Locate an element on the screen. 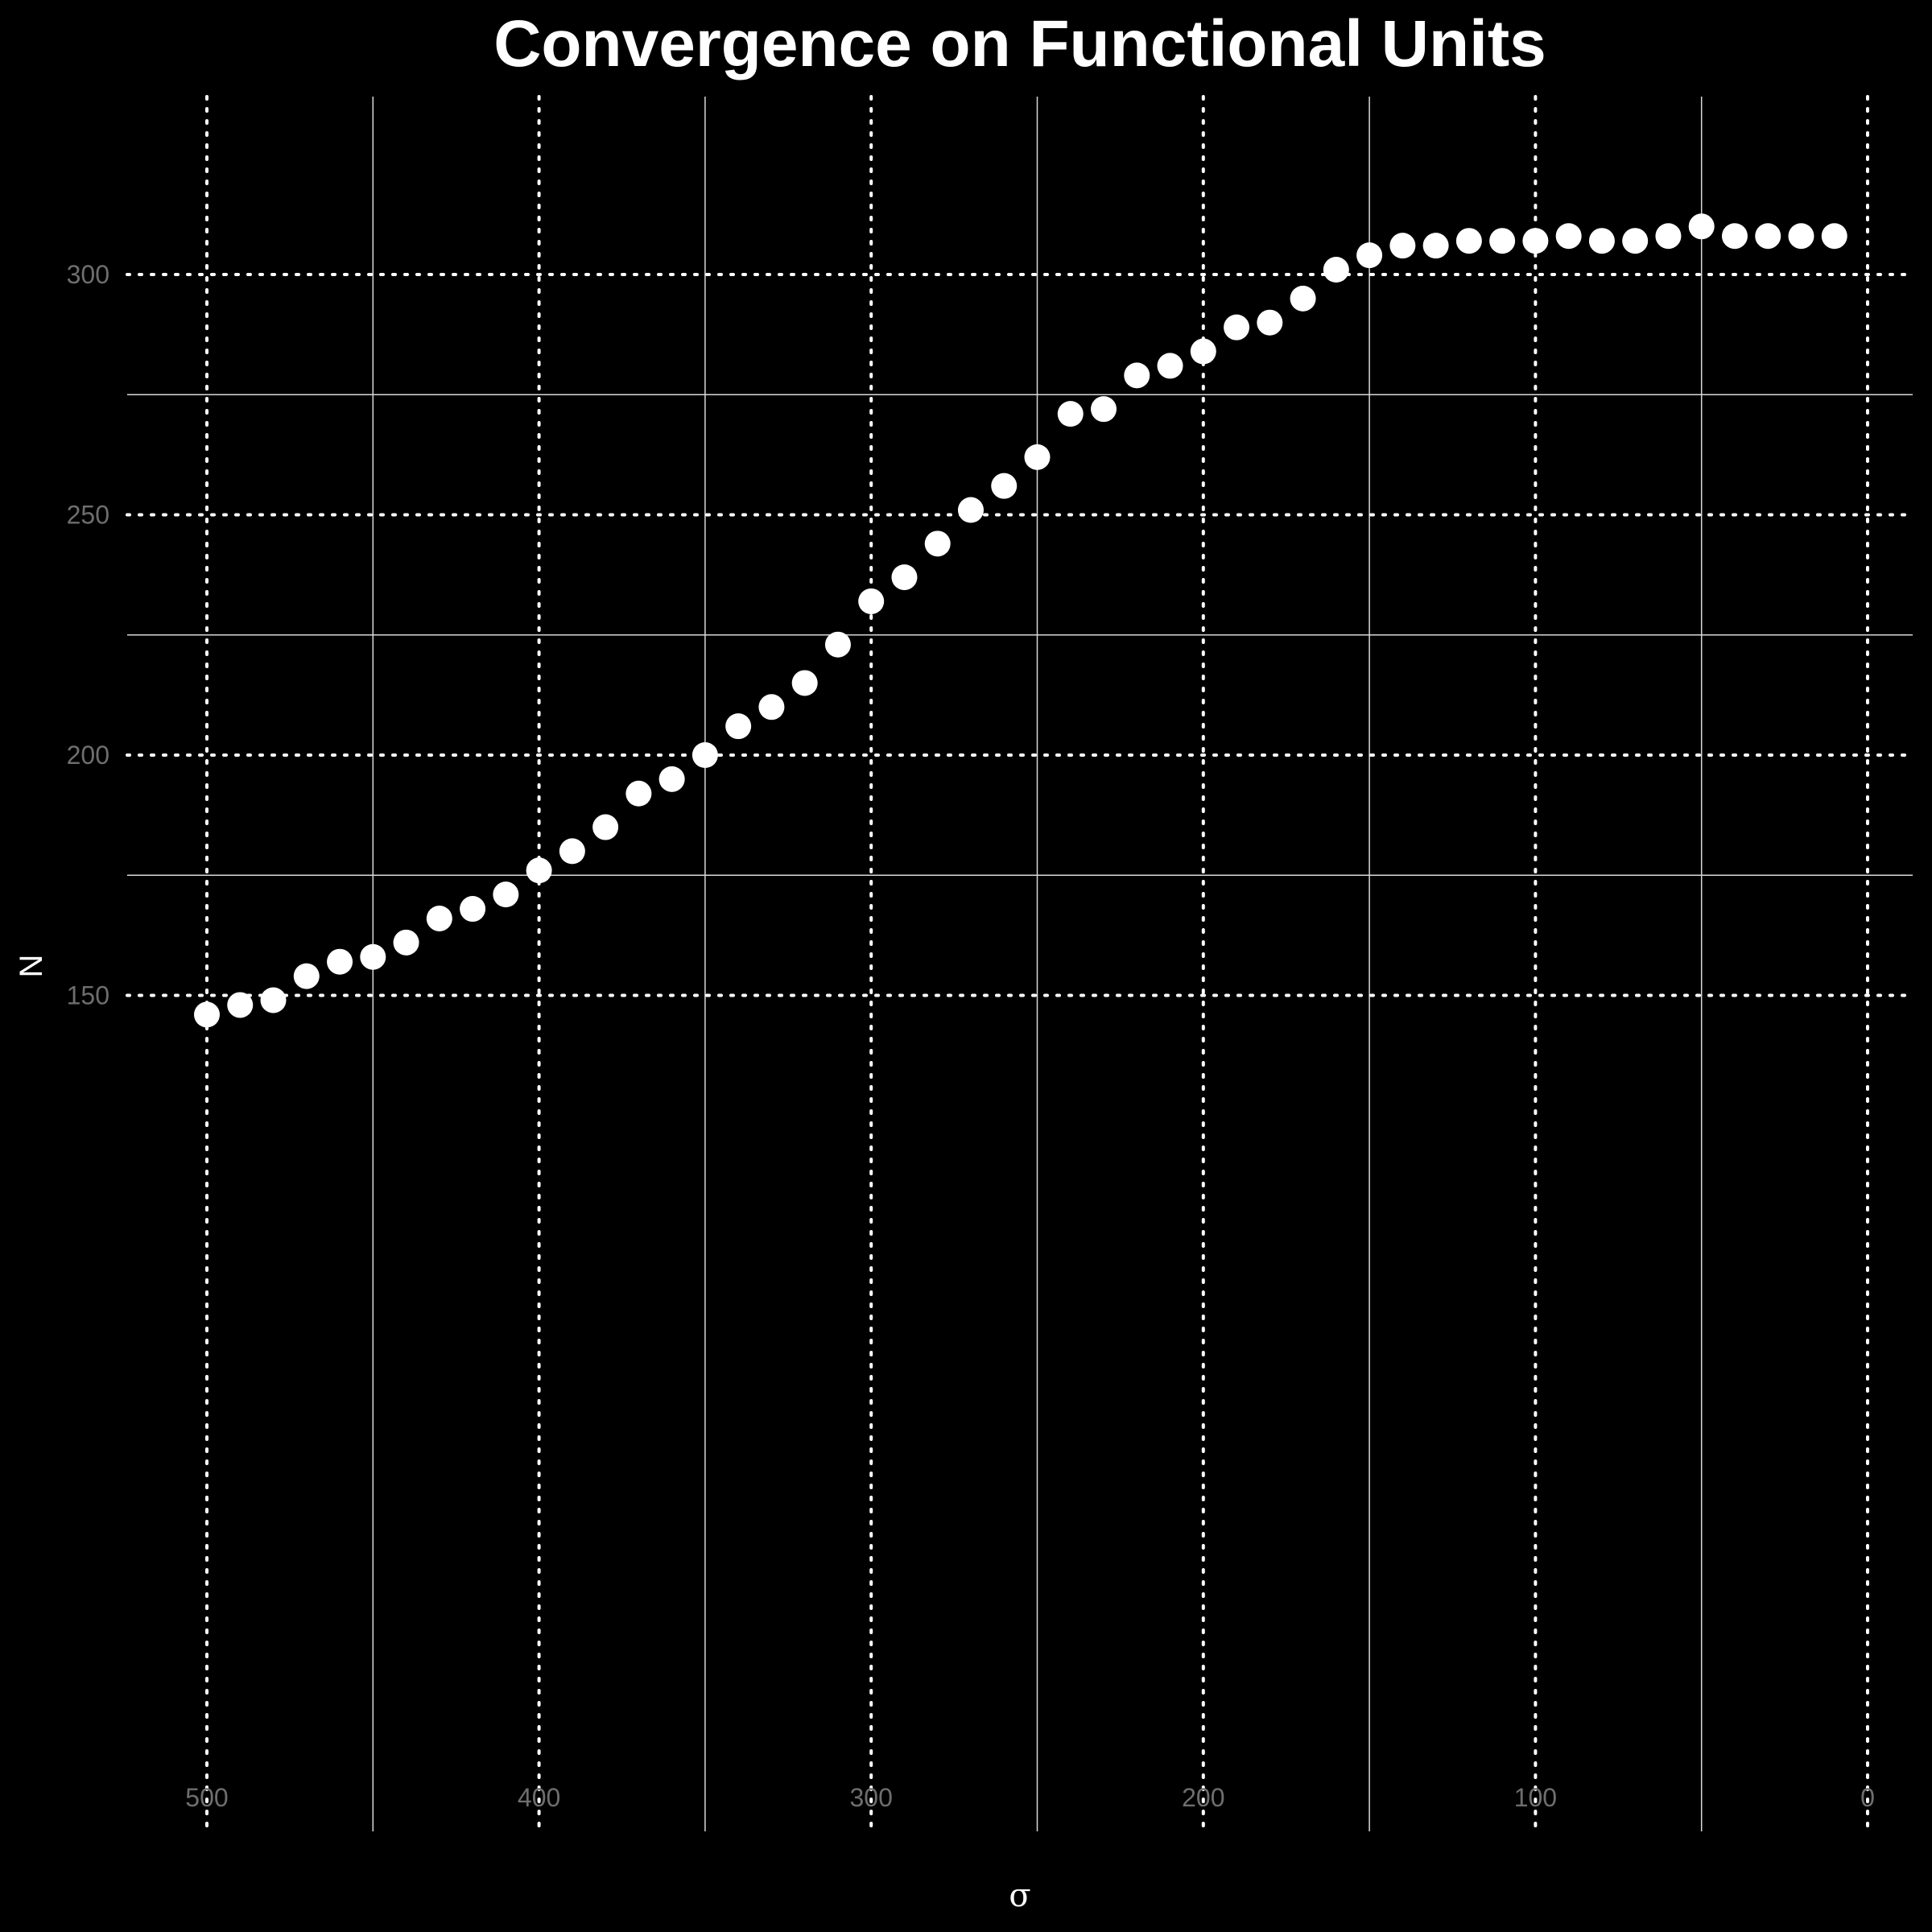 This screenshot has height=1932, width=1932. x-tick-label: 0 is located at coordinates (1867, 1797).